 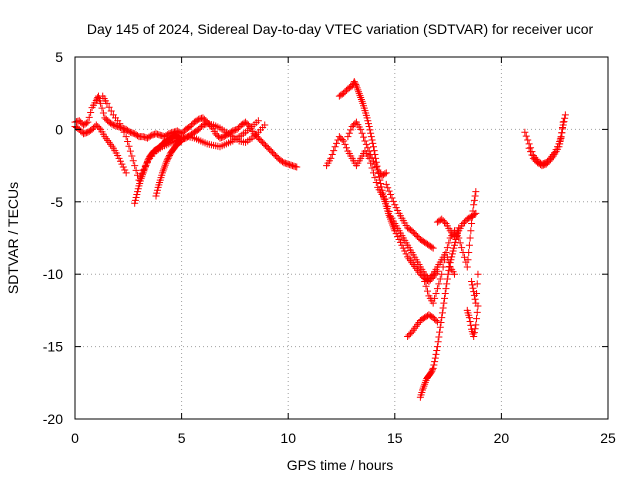 What do you see at coordinates (288, 438) in the screenshot?
I see `x-tick-label: 10` at bounding box center [288, 438].